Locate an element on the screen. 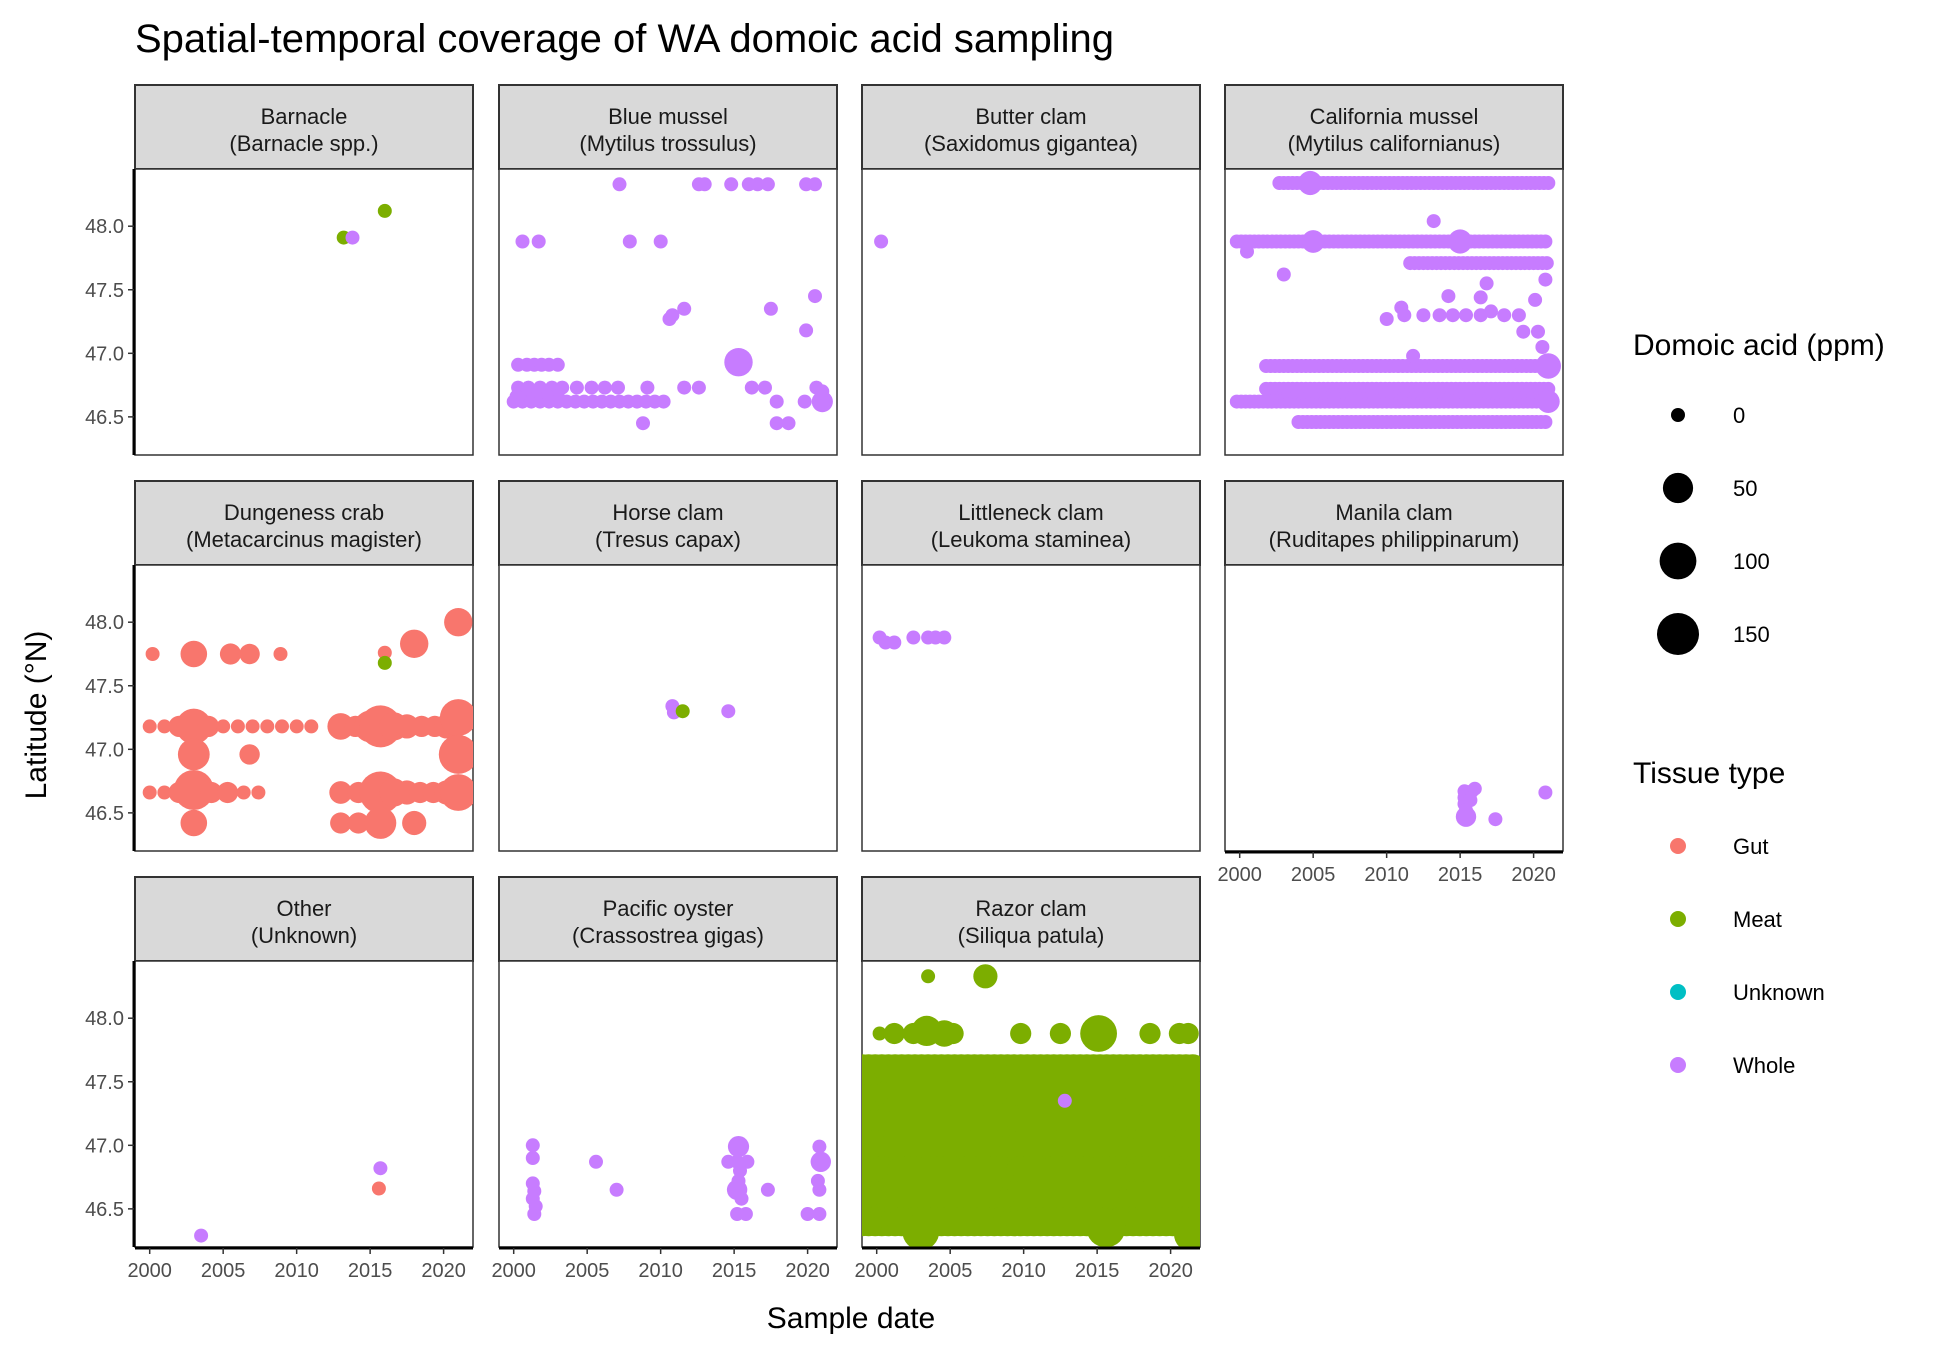 The height and width of the screenshot is (1350, 1950). facet-panel: Blue mussel(Mytilus trossulus) is located at coordinates (668, 270).